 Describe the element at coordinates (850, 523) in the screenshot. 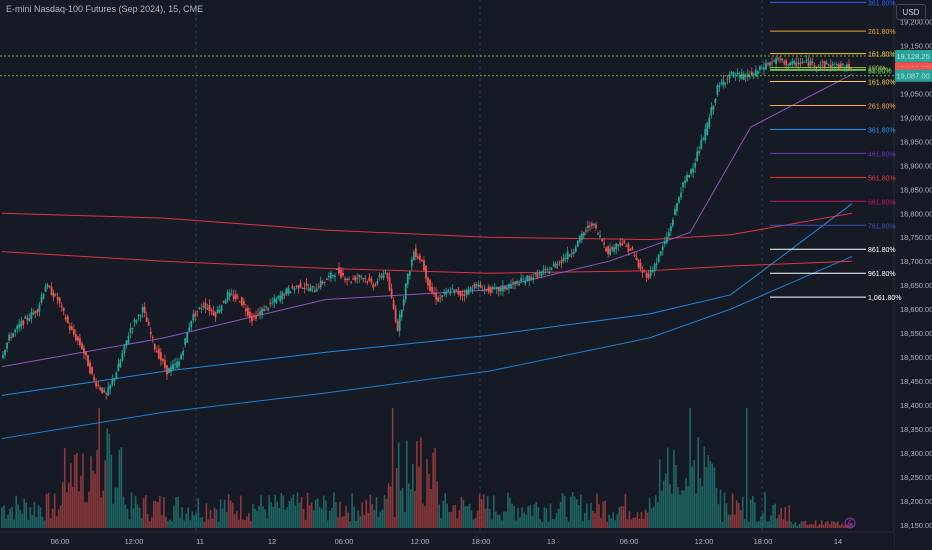

I see `lightning-icon` at that location.